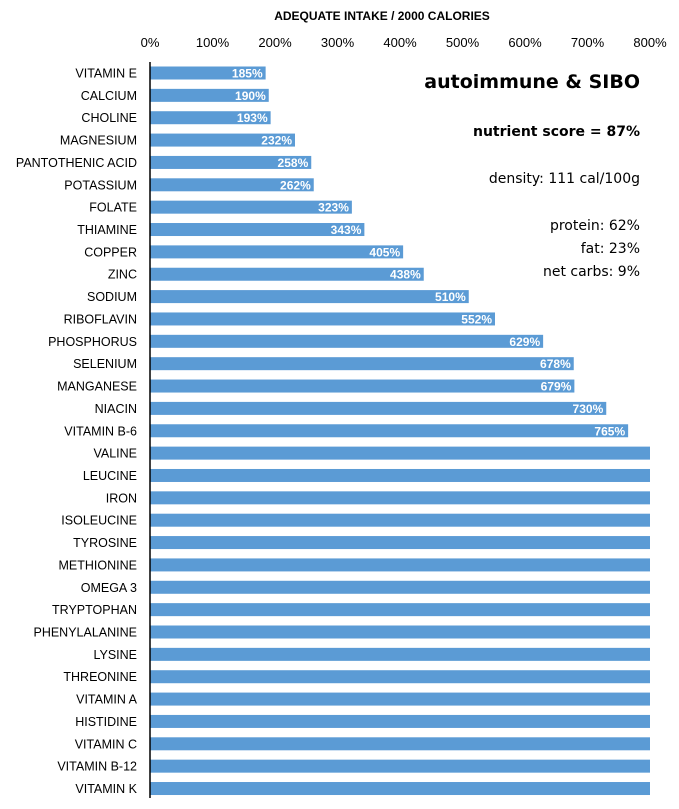 This screenshot has height=809, width=679. What do you see at coordinates (150, 42) in the screenshot?
I see `x-tick-label: 0%` at bounding box center [150, 42].